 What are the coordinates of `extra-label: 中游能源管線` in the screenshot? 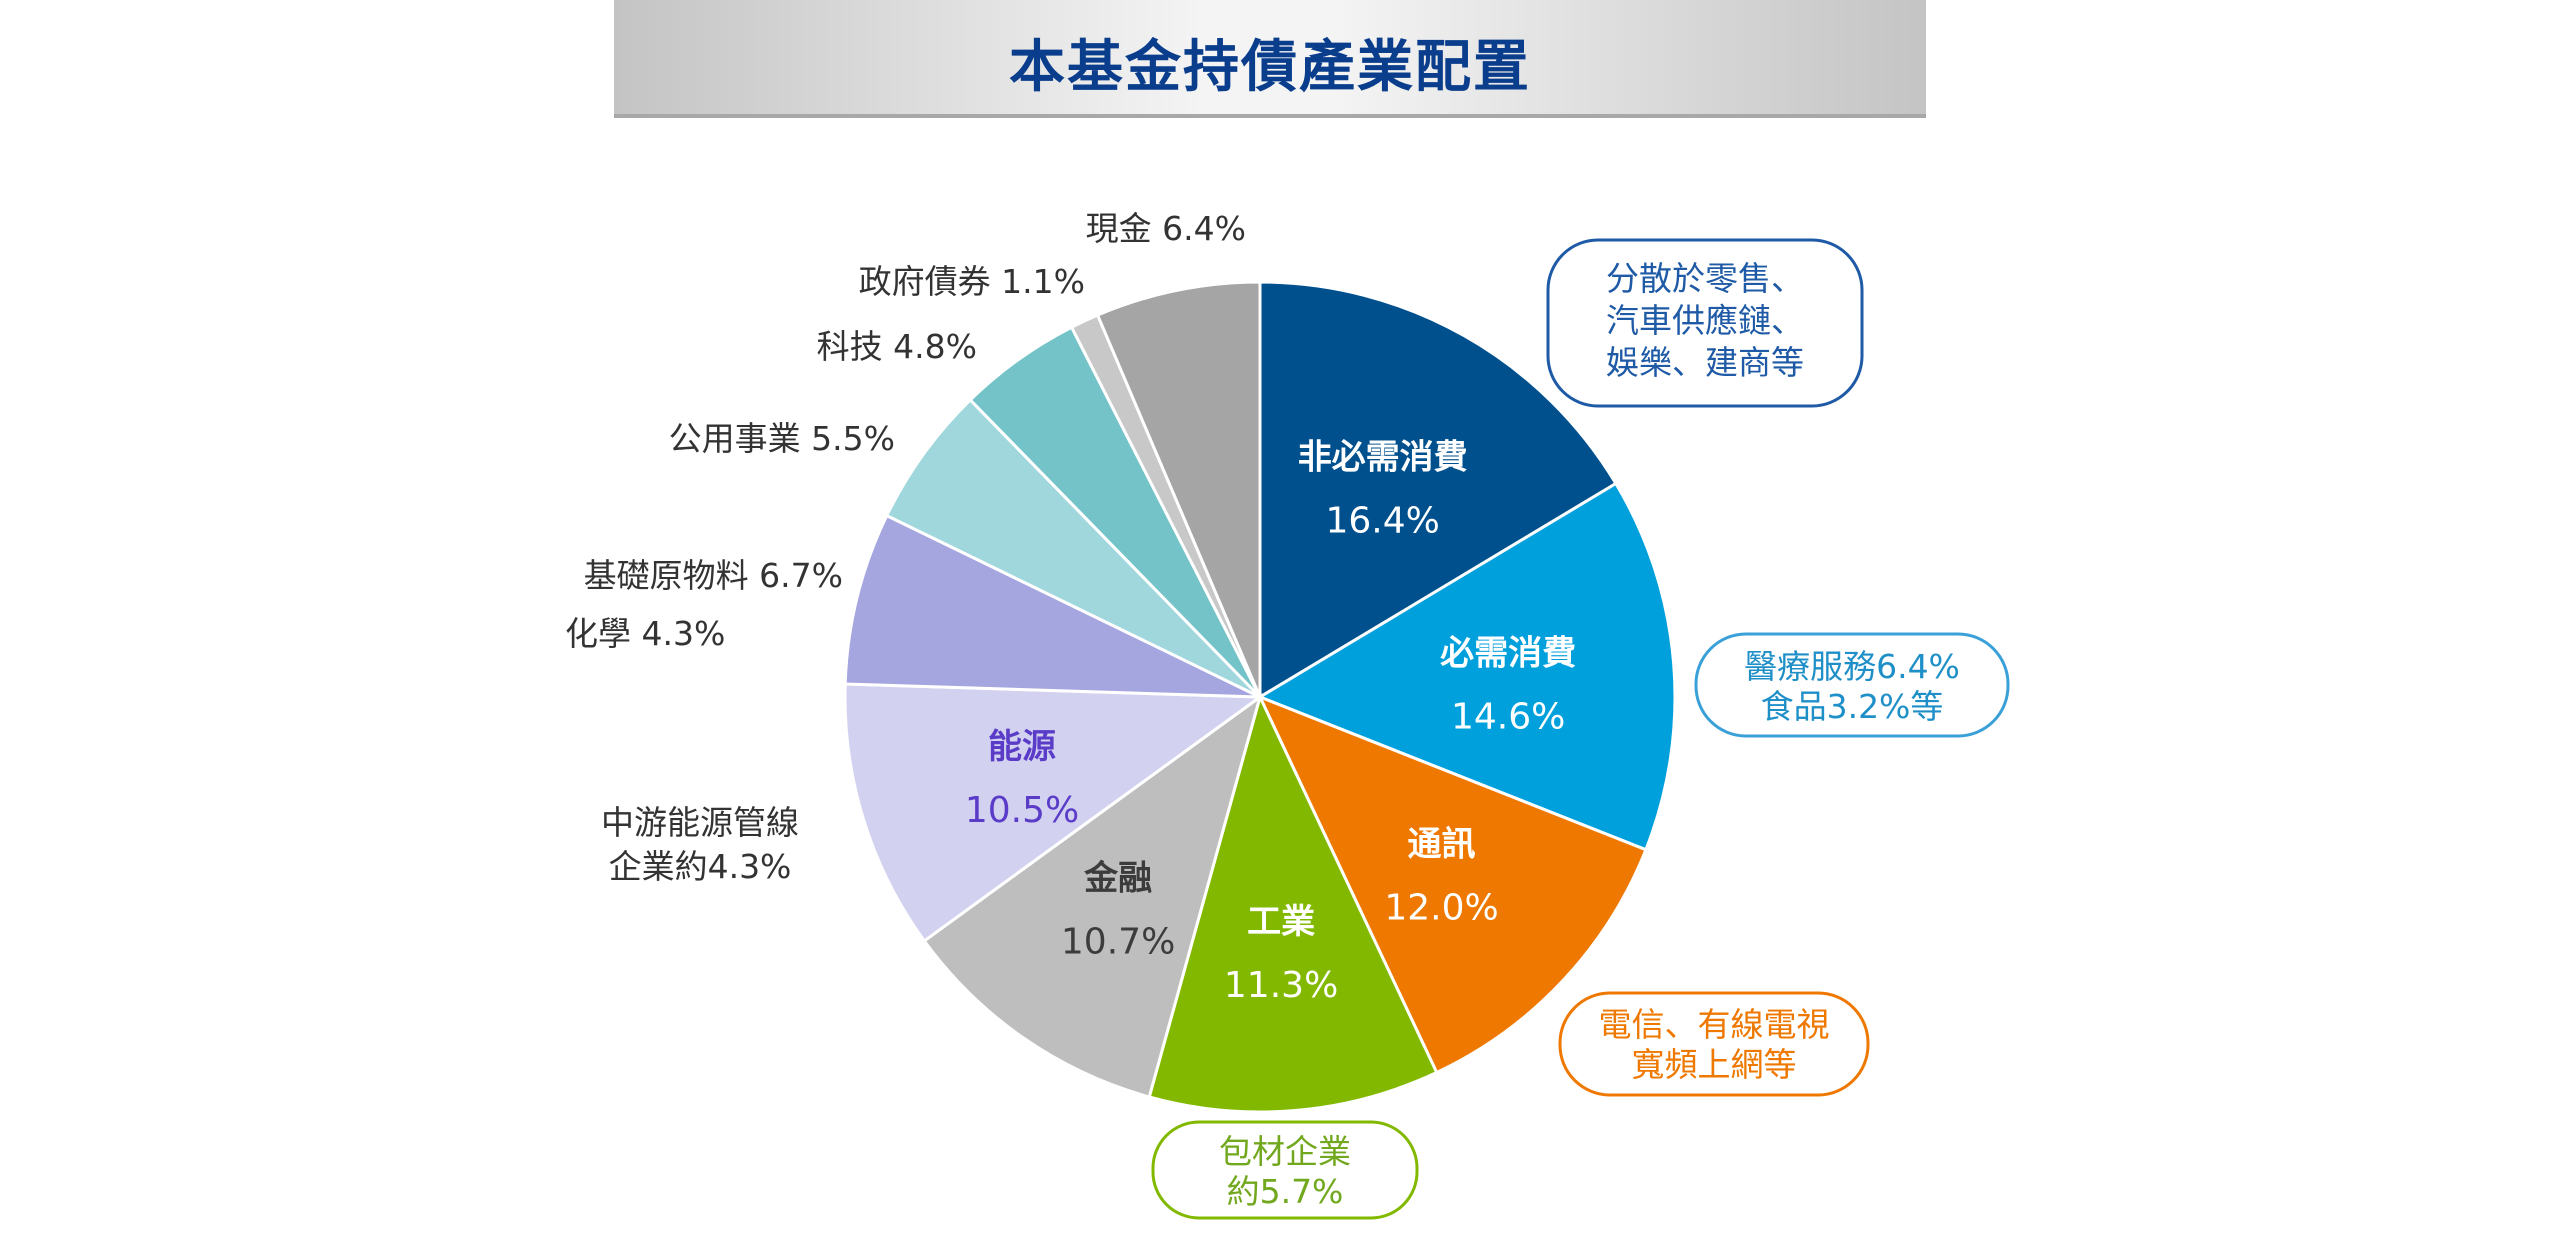 It's located at (700, 822).